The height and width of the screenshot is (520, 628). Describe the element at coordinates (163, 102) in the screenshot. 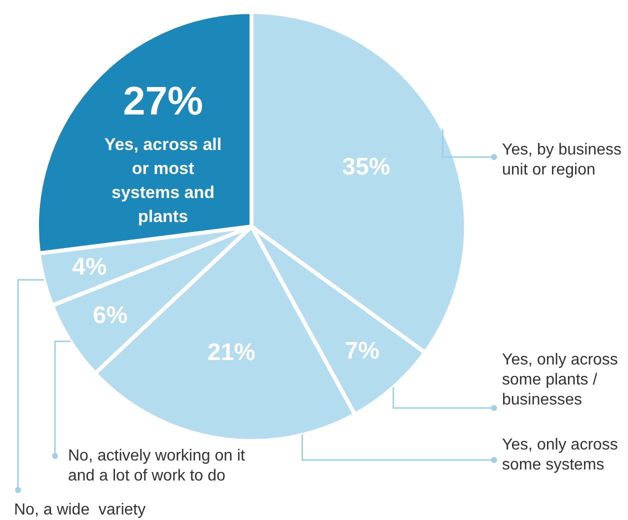

I see `data-label: 27%` at that location.